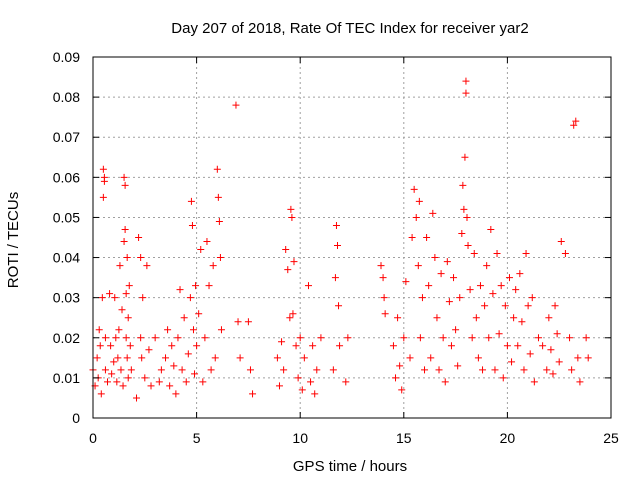  What do you see at coordinates (66, 338) in the screenshot?
I see `y-tick-label: 0.02` at bounding box center [66, 338].